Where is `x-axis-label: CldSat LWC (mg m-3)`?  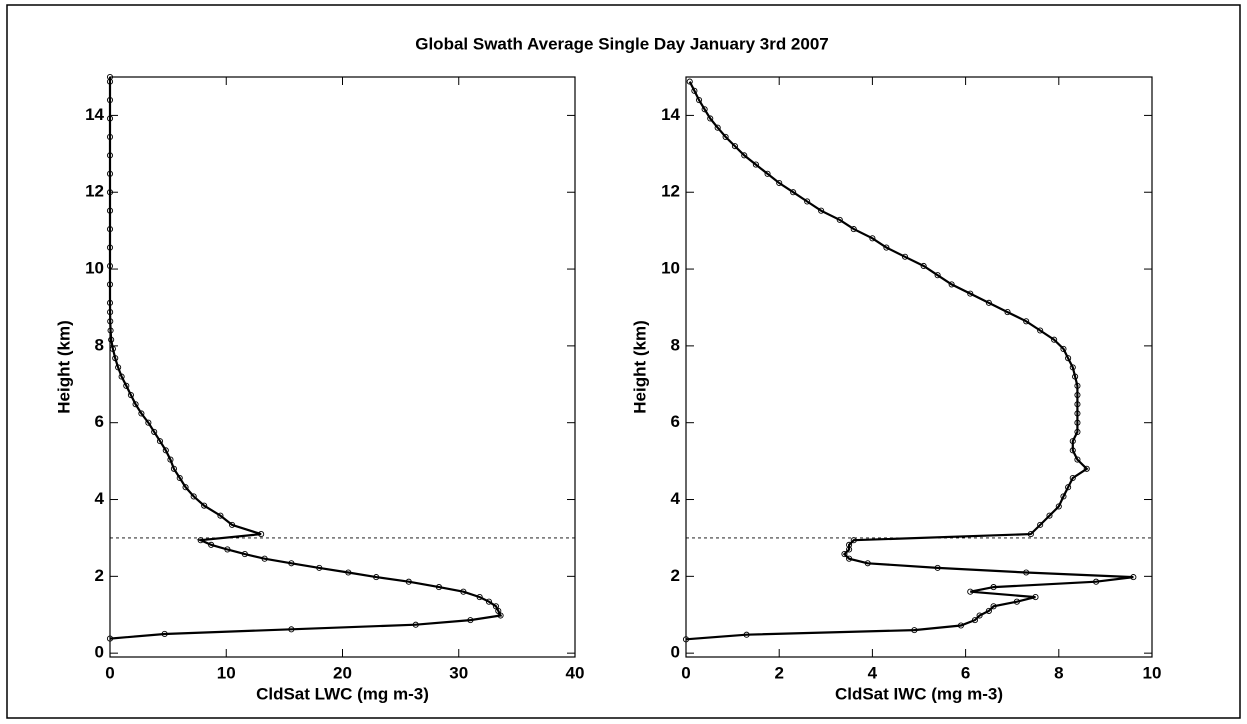 x-axis-label: CldSat LWC (mg m-3) is located at coordinates (342, 693).